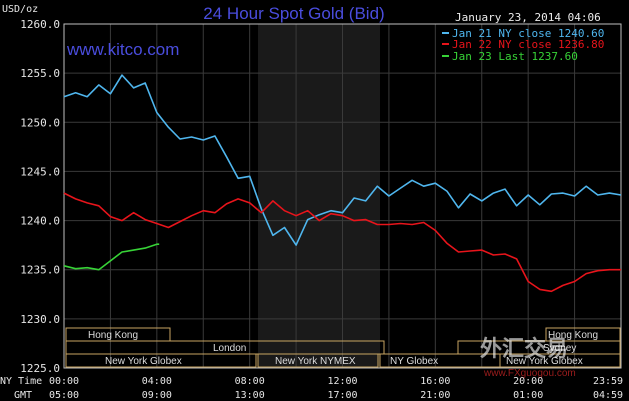  I want to click on legend-entry-jan21: Jan 21 NY close 1240.60, so click(528, 33).